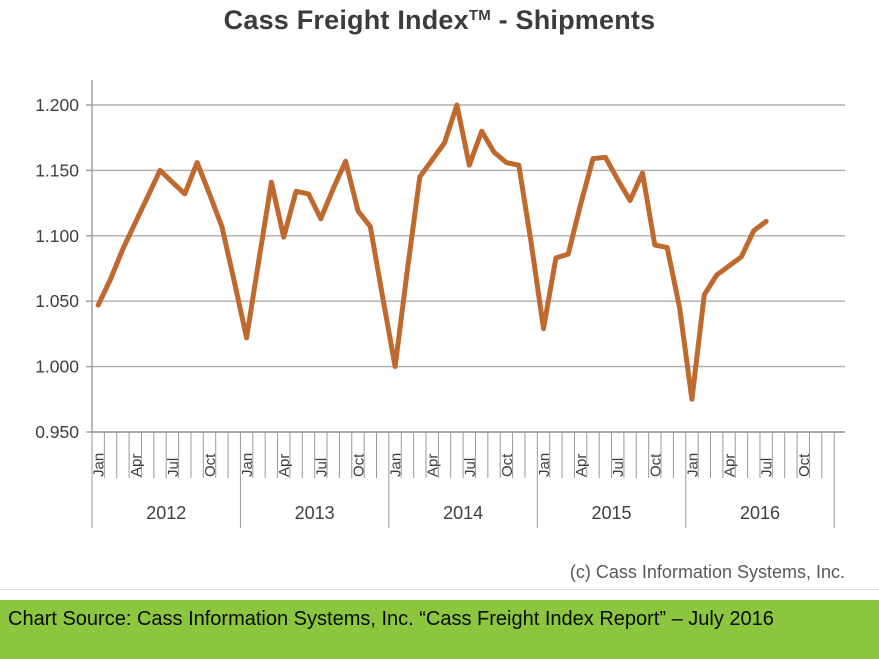  What do you see at coordinates (612, 513) in the screenshot?
I see `year-label: 2015` at bounding box center [612, 513].